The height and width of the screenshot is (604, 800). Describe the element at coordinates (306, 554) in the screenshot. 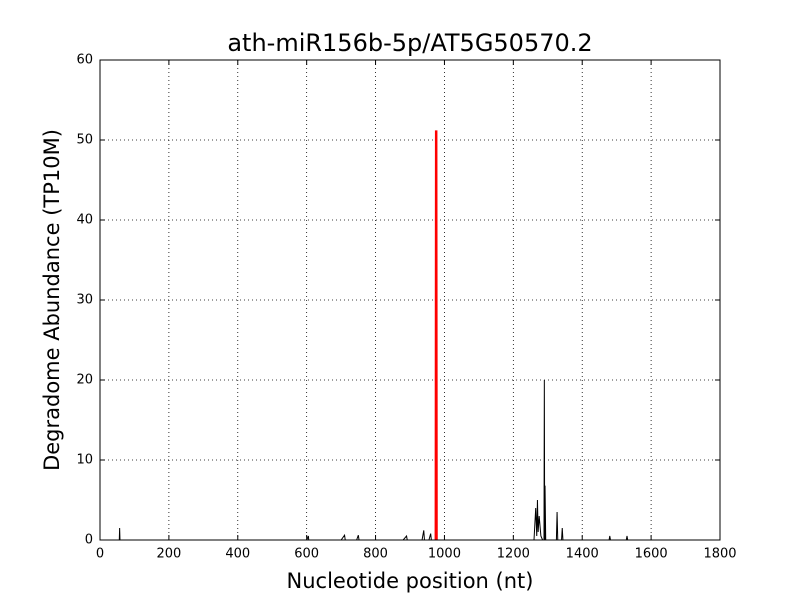

I see `x-tick-label: 600` at that location.